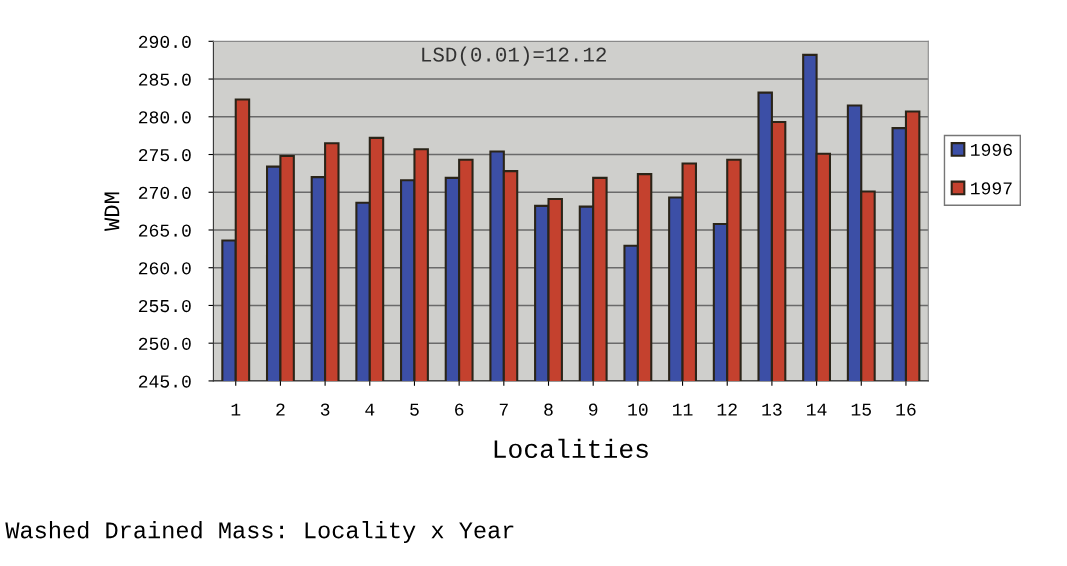 This screenshot has width=1067, height=566. I want to click on x-tick-label: 9, so click(593, 409).